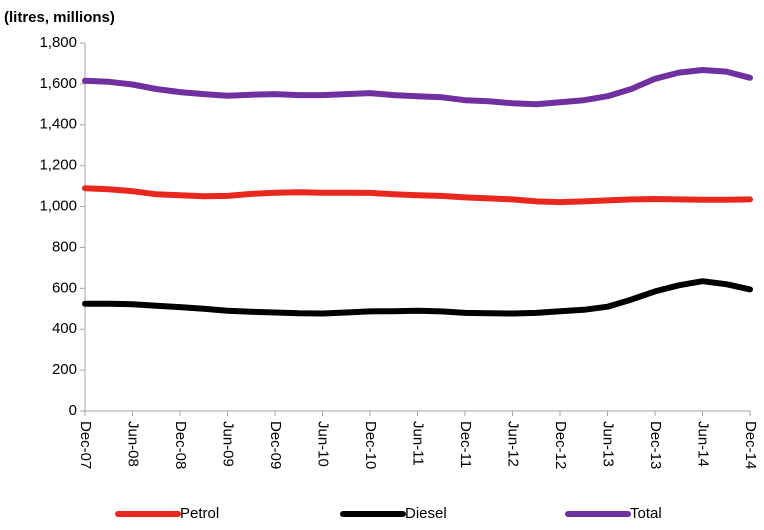  I want to click on x-tick-label: Jun-13, so click(608, 444).